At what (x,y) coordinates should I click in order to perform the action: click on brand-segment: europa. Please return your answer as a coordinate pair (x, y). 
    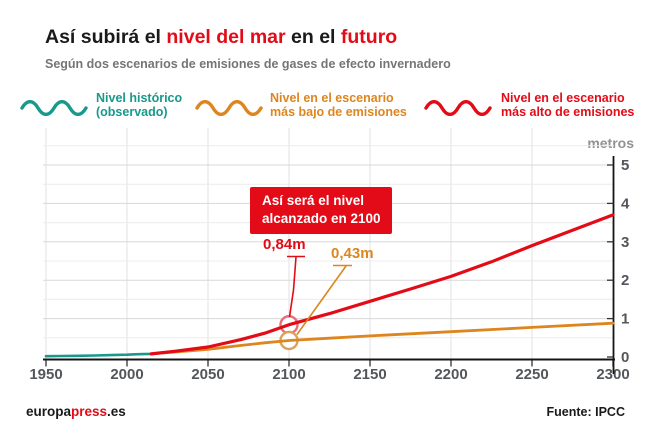
    Looking at the image, I should click on (49, 411).